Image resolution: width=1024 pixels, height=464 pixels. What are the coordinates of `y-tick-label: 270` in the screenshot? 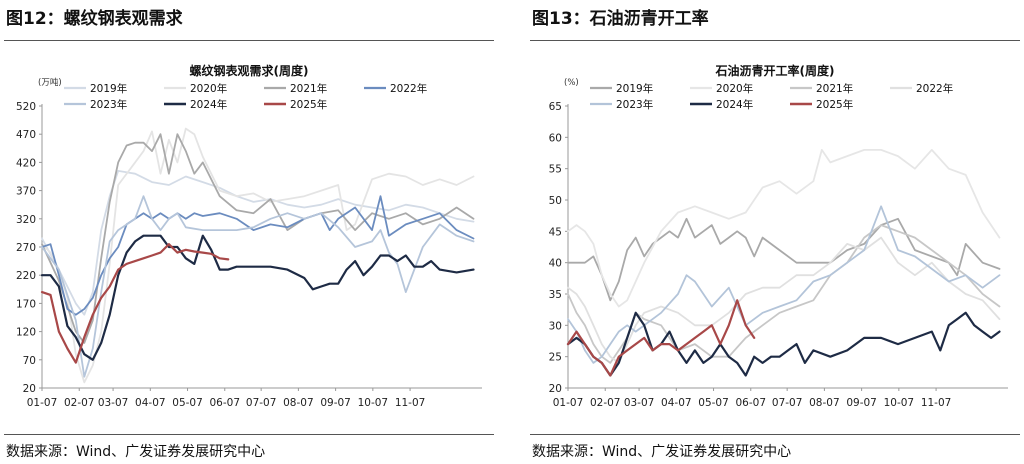 It's located at (26, 248).